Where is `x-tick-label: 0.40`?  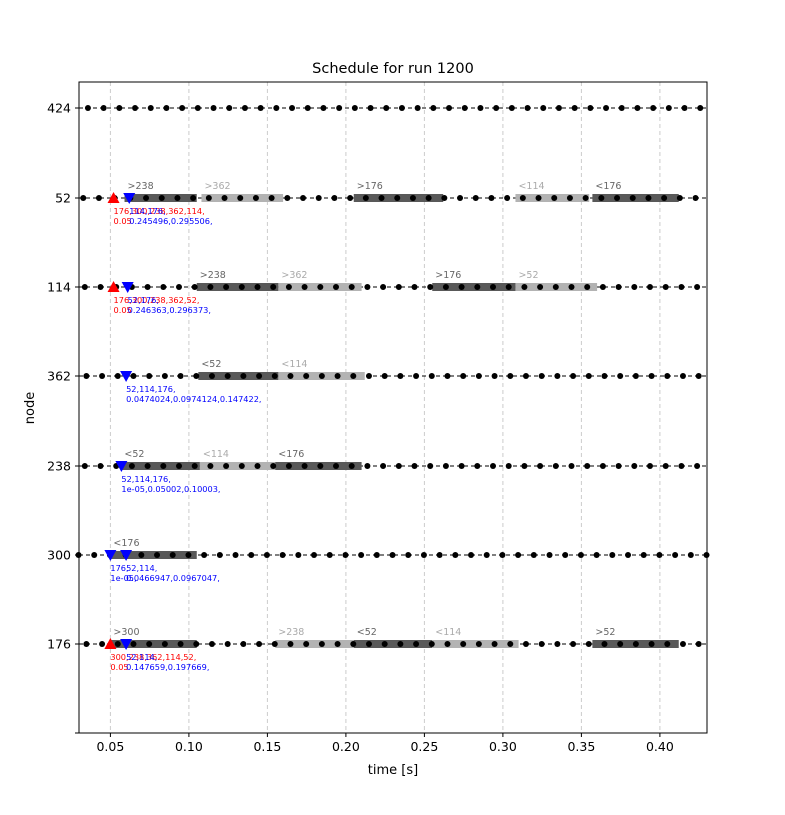
x-tick-label: 0.40 is located at coordinates (660, 746).